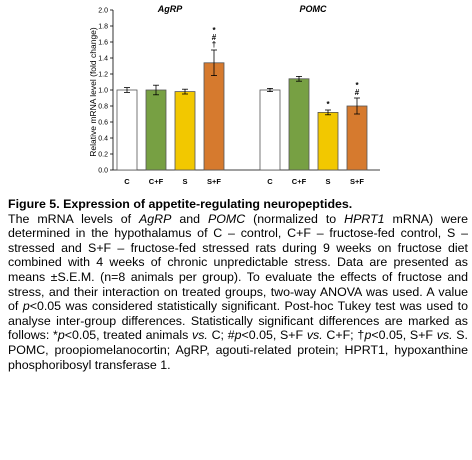 The width and height of the screenshot is (472, 460). What do you see at coordinates (103, 123) in the screenshot?
I see `y-tick-label: 0.6` at bounding box center [103, 123].